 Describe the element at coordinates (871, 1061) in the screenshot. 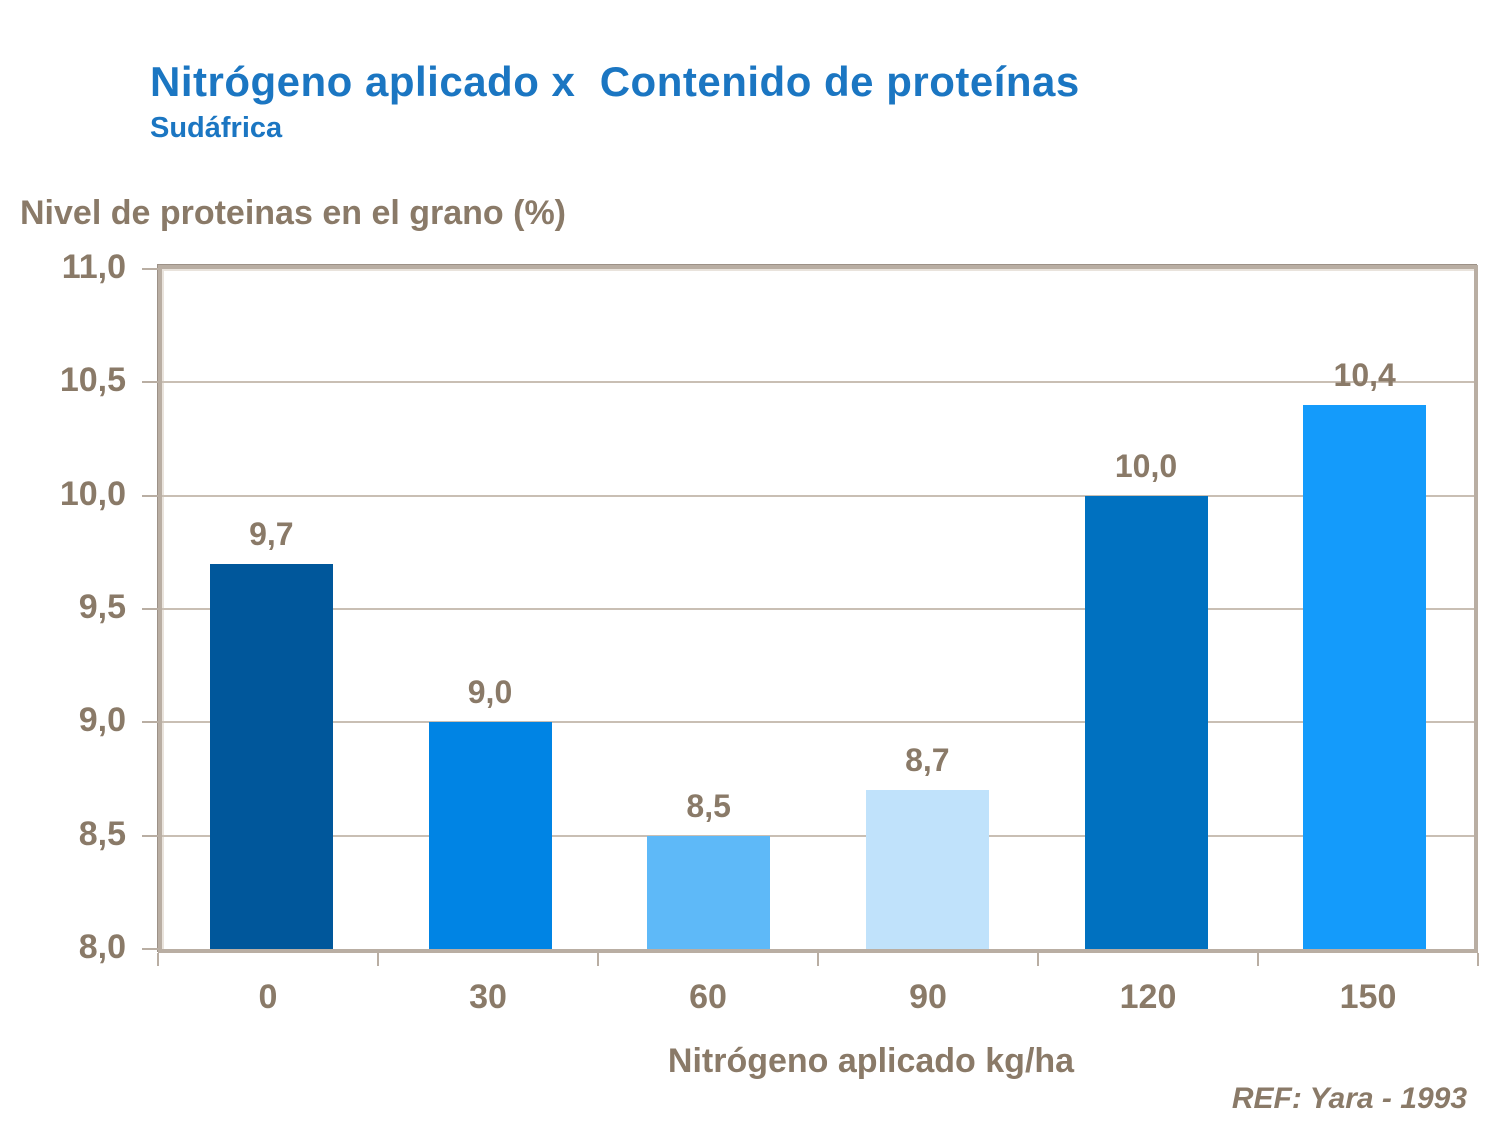

I see `x-axis-title: Nitrógeno aplicado kg/ha` at that location.